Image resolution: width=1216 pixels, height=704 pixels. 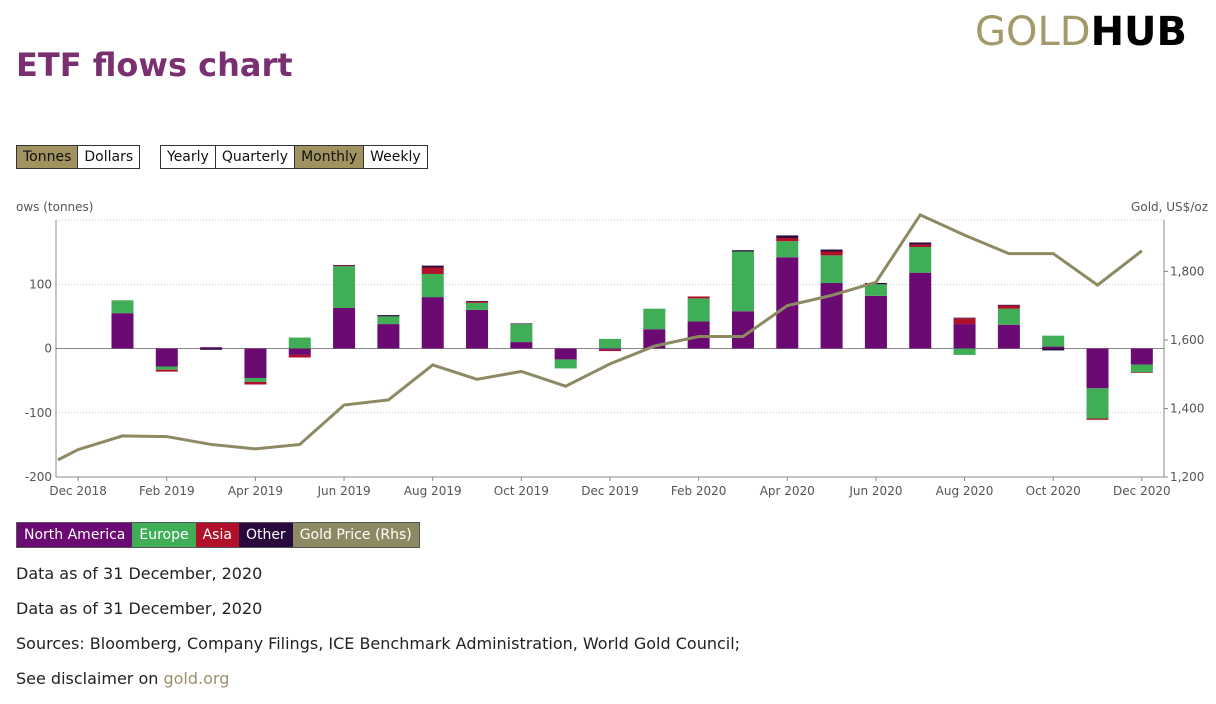 What do you see at coordinates (344, 491) in the screenshot?
I see `x-tick-label: Jun 2019` at bounding box center [344, 491].